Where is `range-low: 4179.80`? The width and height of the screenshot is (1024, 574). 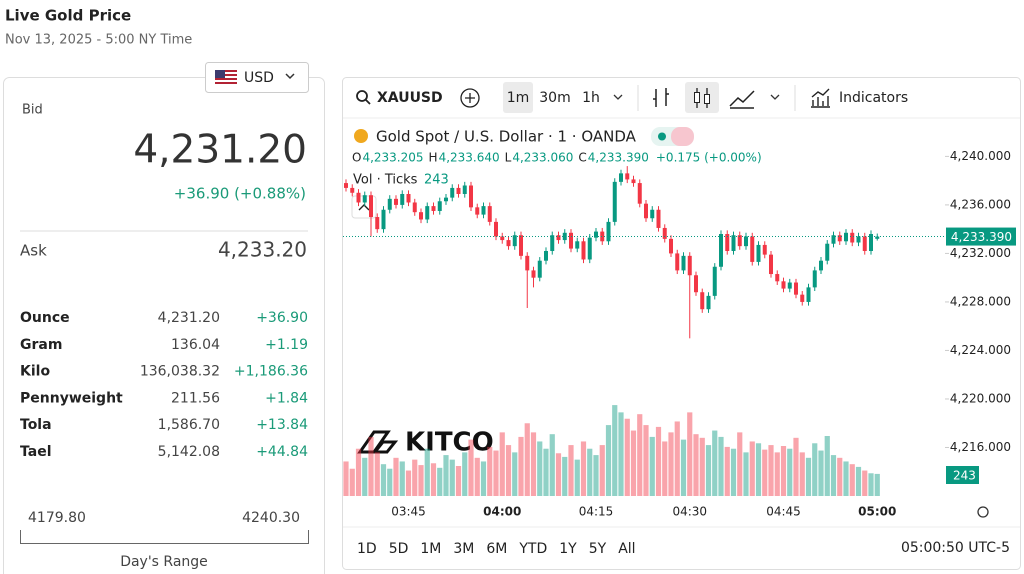 range-low: 4179.80 is located at coordinates (57, 518).